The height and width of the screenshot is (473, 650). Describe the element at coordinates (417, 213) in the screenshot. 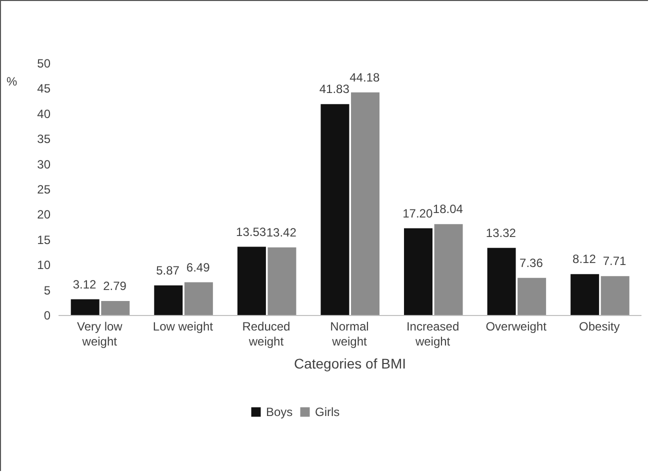

I see `data-label: 17.20` at that location.